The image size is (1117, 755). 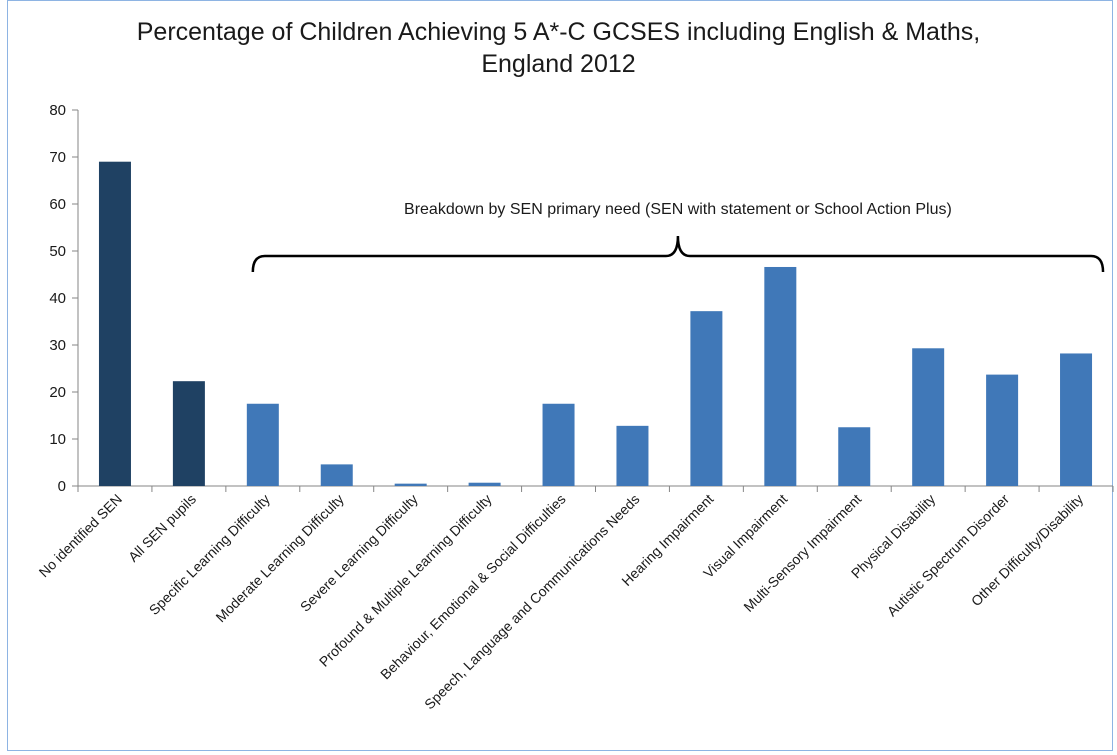 I want to click on x-tick-label: No identified SEN, so click(x=80, y=535).